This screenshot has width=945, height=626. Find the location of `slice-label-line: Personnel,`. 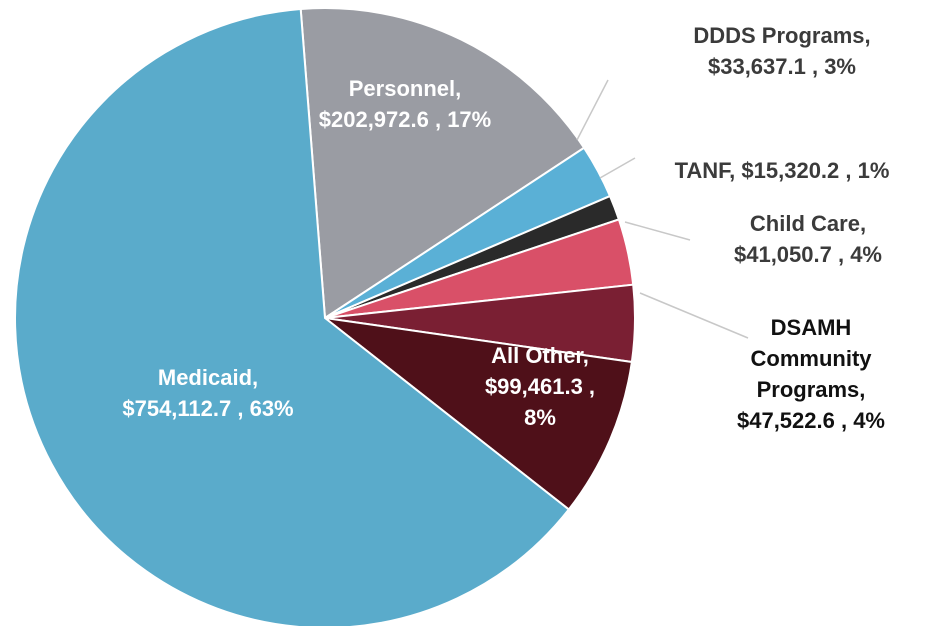

slice-label-line: Personnel, is located at coordinates (405, 88).